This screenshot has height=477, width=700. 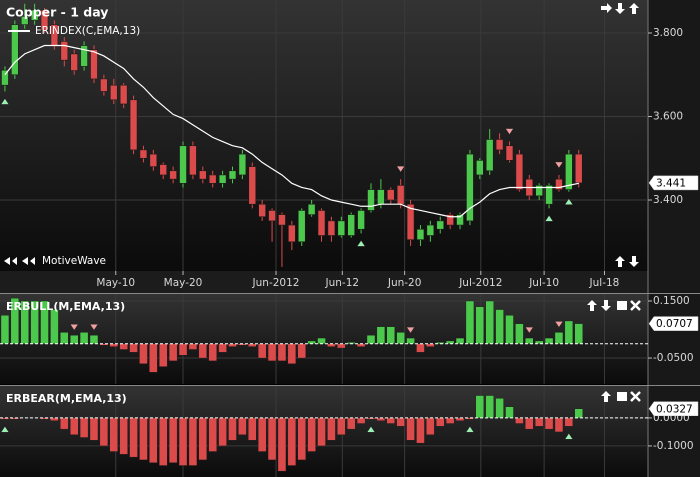 What do you see at coordinates (606, 8) in the screenshot?
I see `scroll-right-icon` at bounding box center [606, 8].